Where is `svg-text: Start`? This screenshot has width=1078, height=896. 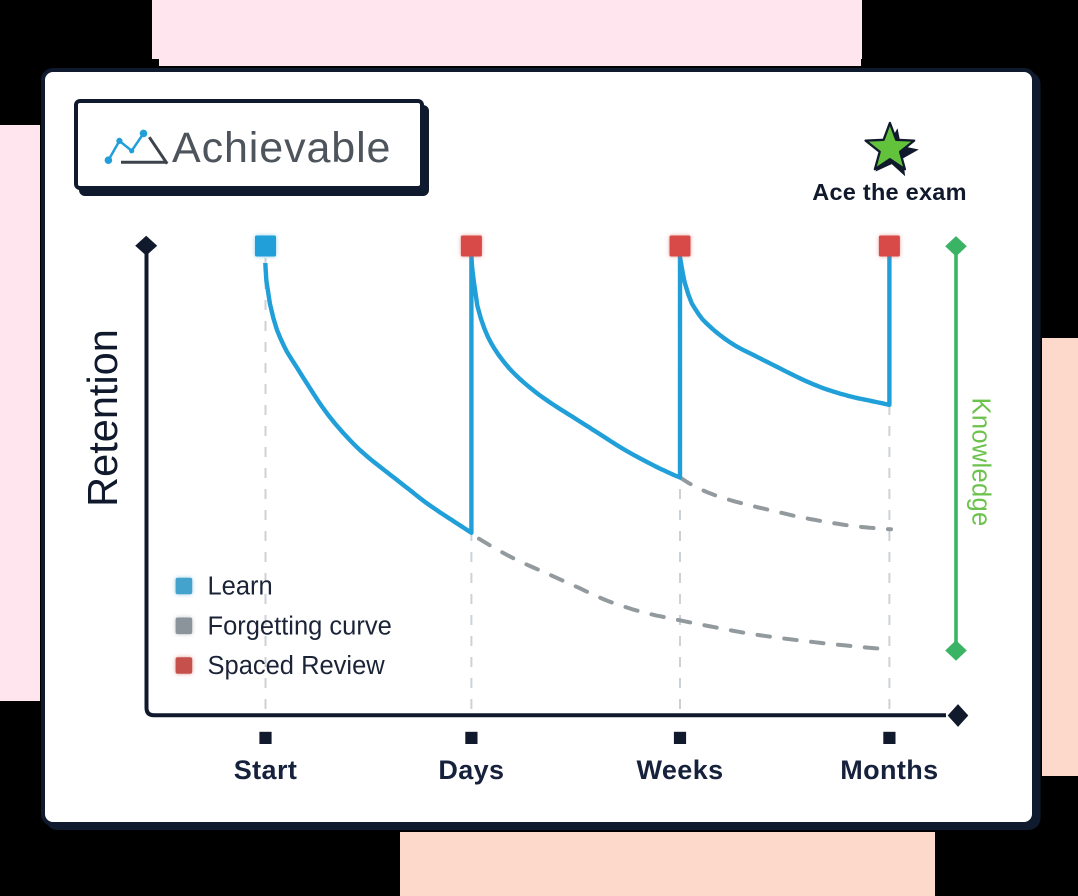
svg-text: Start is located at coordinates (266, 770).